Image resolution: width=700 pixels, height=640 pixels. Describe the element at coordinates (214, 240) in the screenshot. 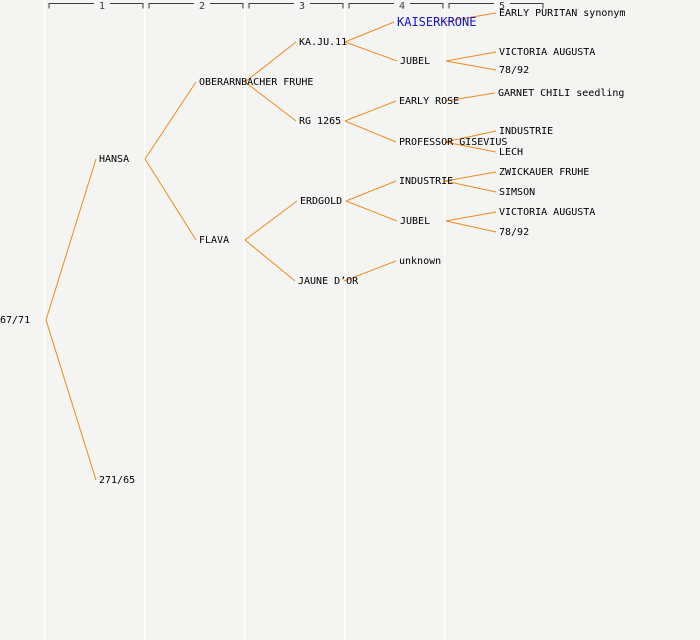

I see `tree-node-flava: FLAVA` at that location.